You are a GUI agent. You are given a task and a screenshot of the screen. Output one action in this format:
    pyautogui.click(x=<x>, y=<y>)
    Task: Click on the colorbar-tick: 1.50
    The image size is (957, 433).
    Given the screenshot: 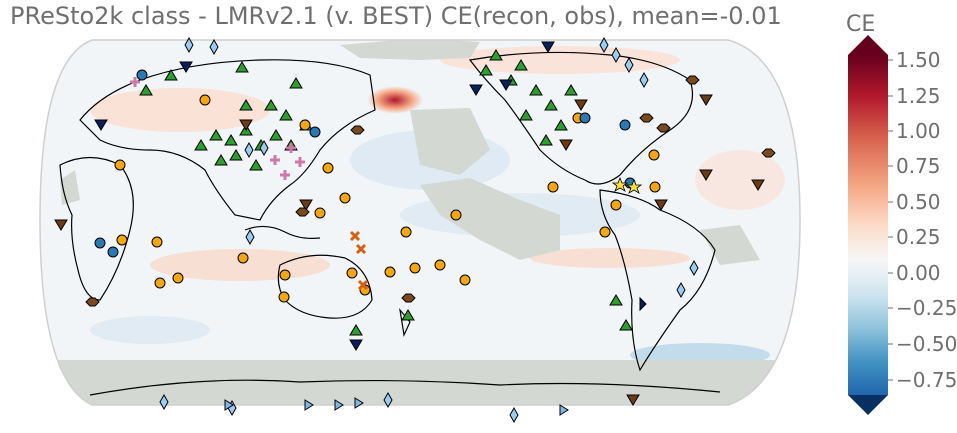 What is the action you would take?
    pyautogui.click(x=918, y=60)
    